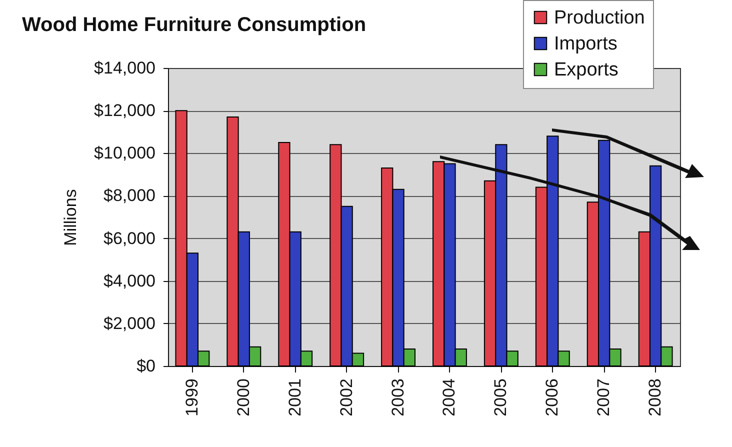 The height and width of the screenshot is (447, 732). I want to click on y-tick-label: $8,000, so click(130, 196).